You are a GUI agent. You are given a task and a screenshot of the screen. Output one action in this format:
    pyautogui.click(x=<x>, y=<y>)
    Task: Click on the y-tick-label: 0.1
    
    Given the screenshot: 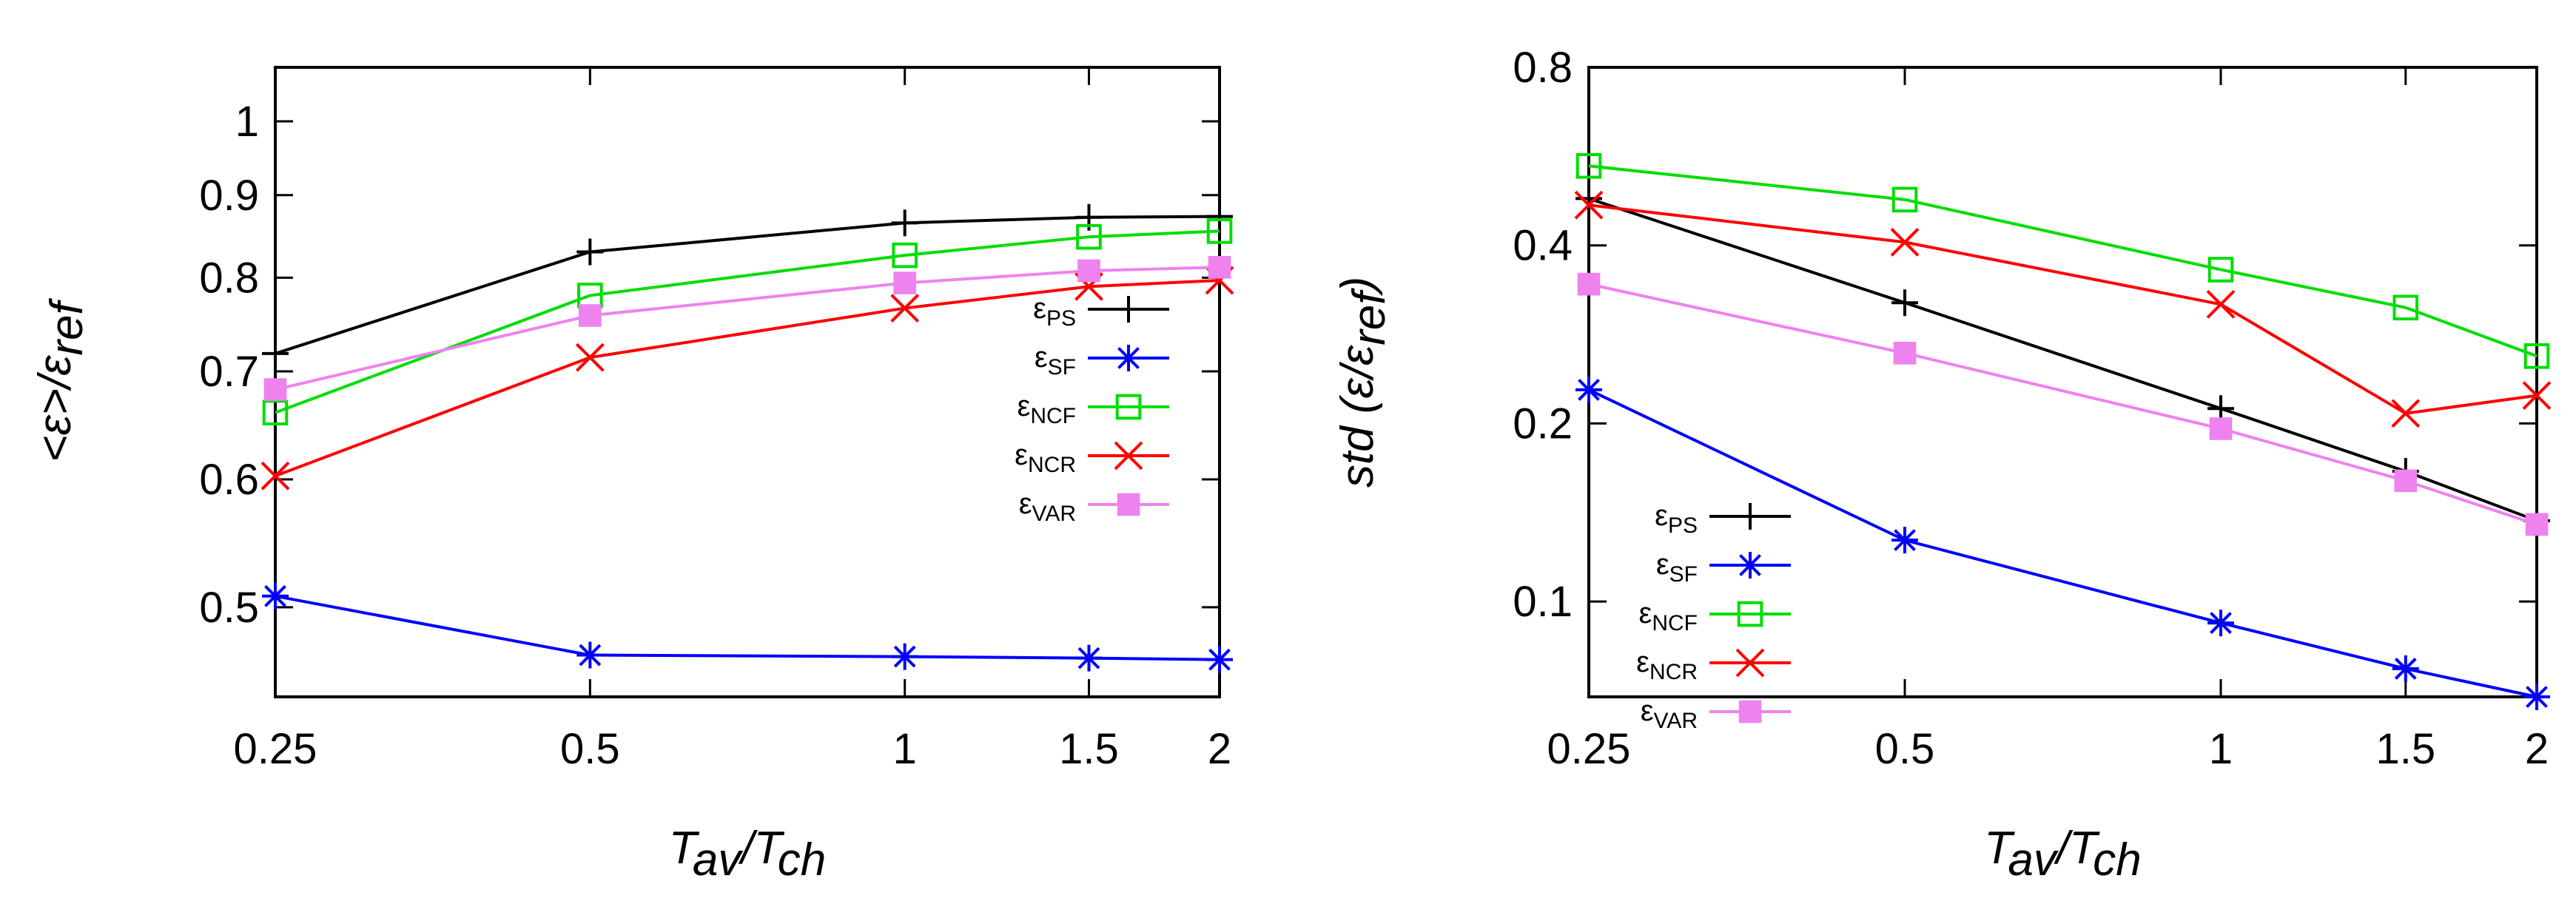 What is the action you would take?
    pyautogui.click(x=1543, y=602)
    